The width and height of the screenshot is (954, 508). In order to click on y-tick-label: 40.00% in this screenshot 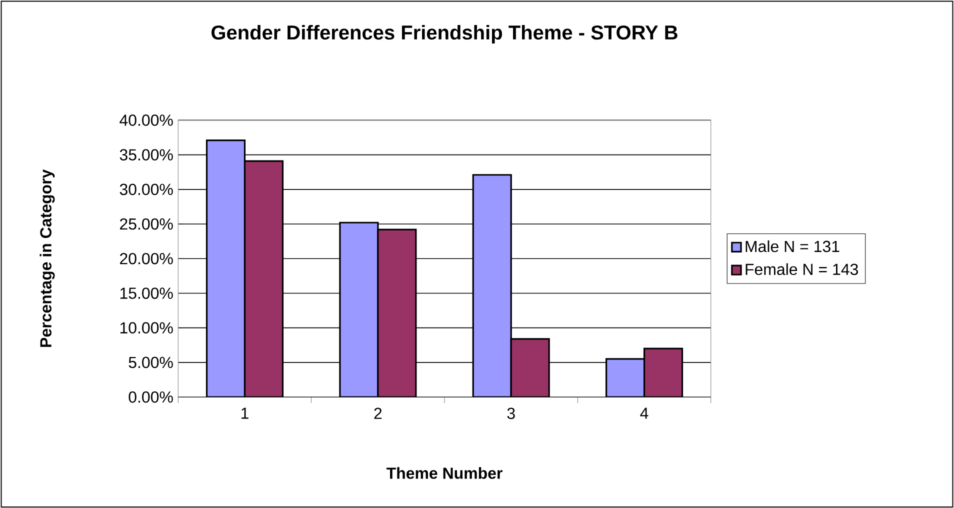, I will do `click(146, 120)`.